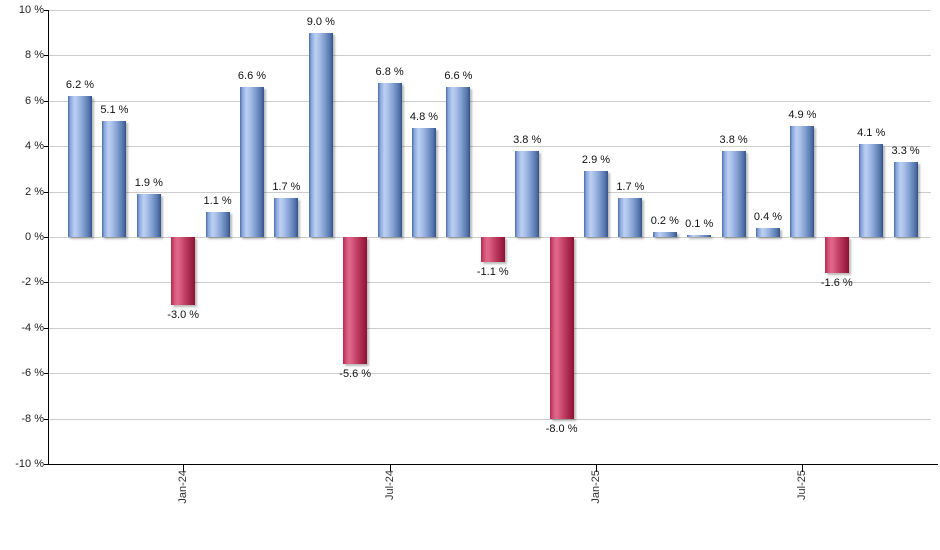 The image size is (940, 550). What do you see at coordinates (34, 191) in the screenshot?
I see `y-axis-tick-label: 2 %` at bounding box center [34, 191].